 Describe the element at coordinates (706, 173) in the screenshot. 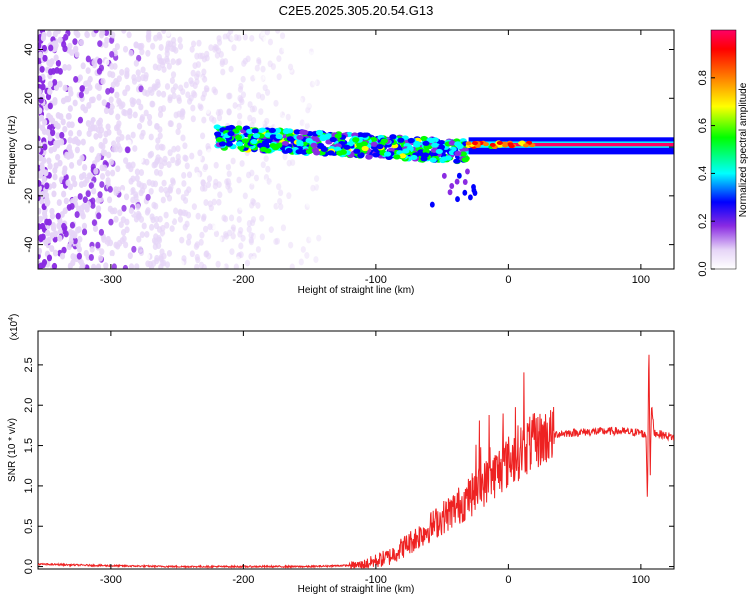

I see `colorbar-ticks: 0.0 0.2 0.4 0.6 0.8` at that location.